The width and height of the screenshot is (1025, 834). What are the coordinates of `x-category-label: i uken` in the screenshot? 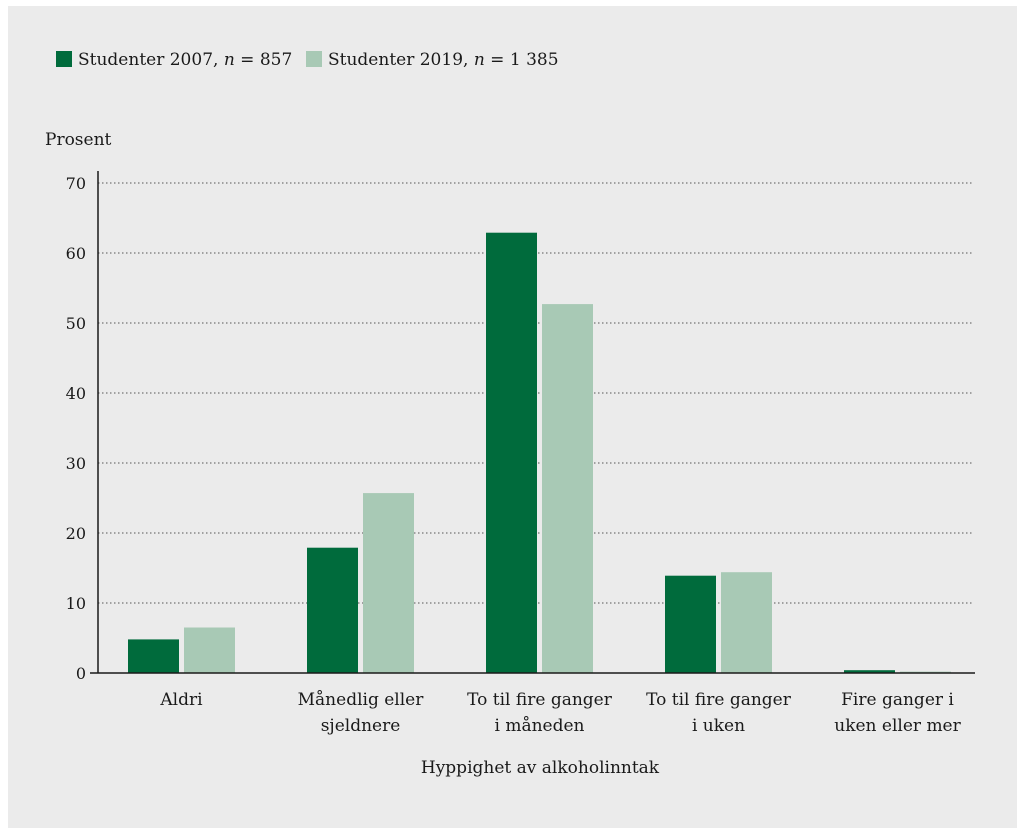 It's located at (718, 726).